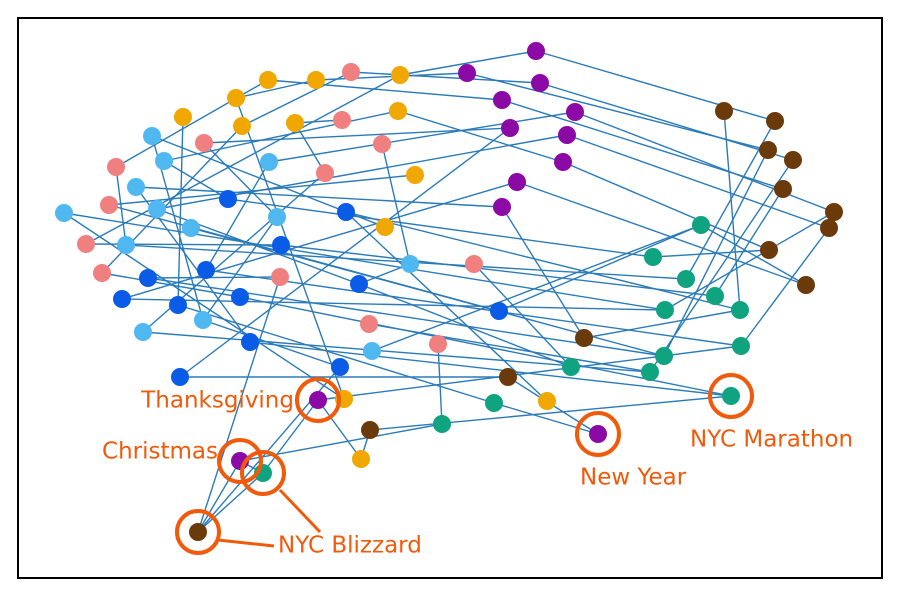  I want to click on callout-line, so click(300, 511).